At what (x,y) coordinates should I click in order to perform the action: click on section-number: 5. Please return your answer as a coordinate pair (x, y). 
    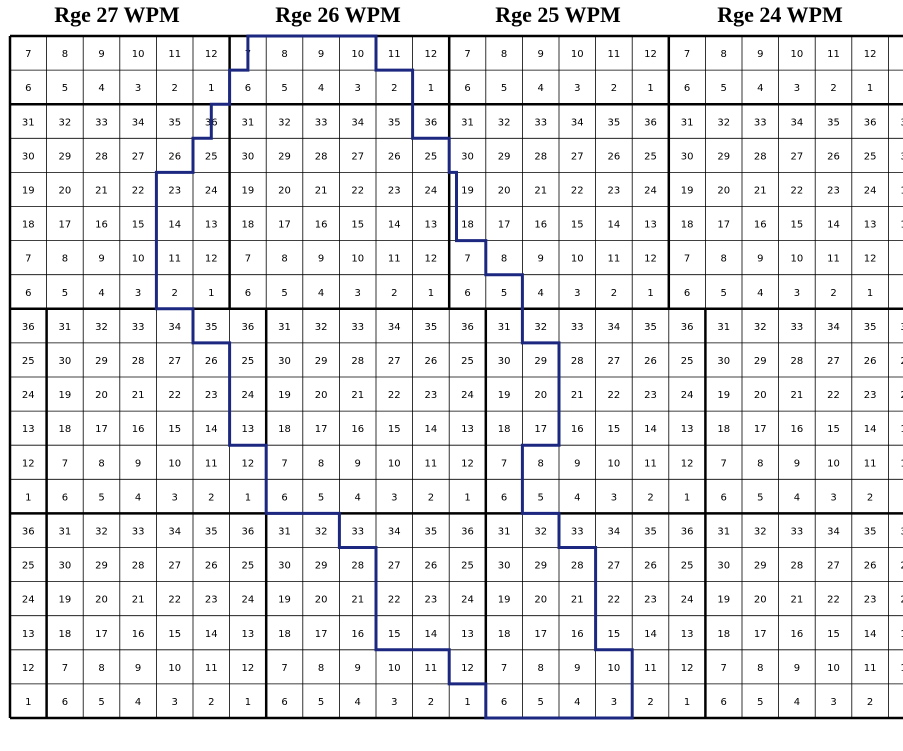
    Looking at the image, I should click on (101, 702).